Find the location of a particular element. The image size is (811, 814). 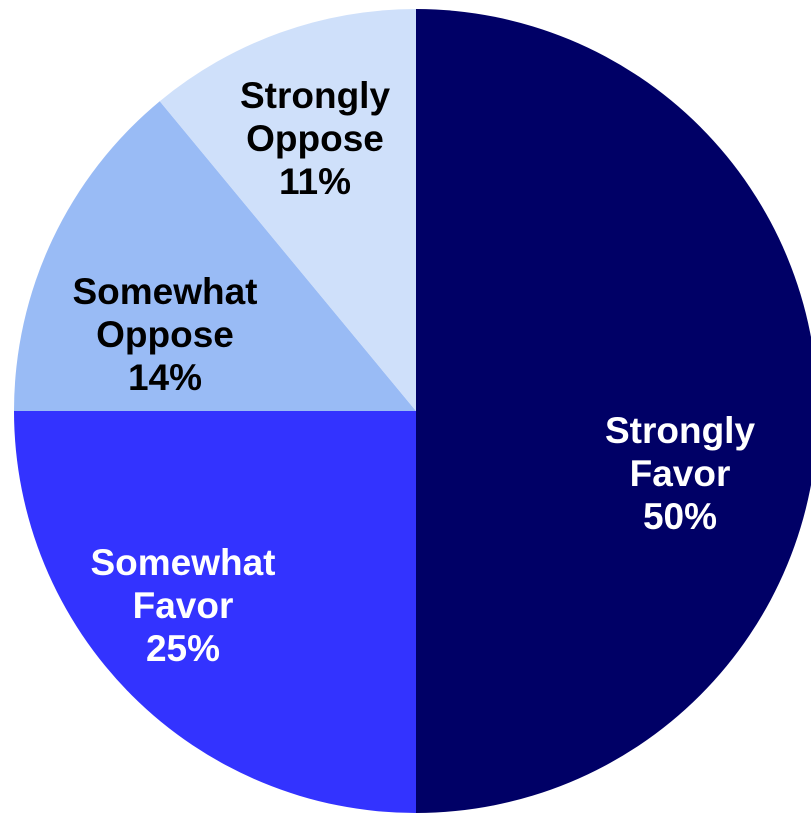

pie-label-strongly-favor: Strongly Favor 50% is located at coordinates (680, 473).